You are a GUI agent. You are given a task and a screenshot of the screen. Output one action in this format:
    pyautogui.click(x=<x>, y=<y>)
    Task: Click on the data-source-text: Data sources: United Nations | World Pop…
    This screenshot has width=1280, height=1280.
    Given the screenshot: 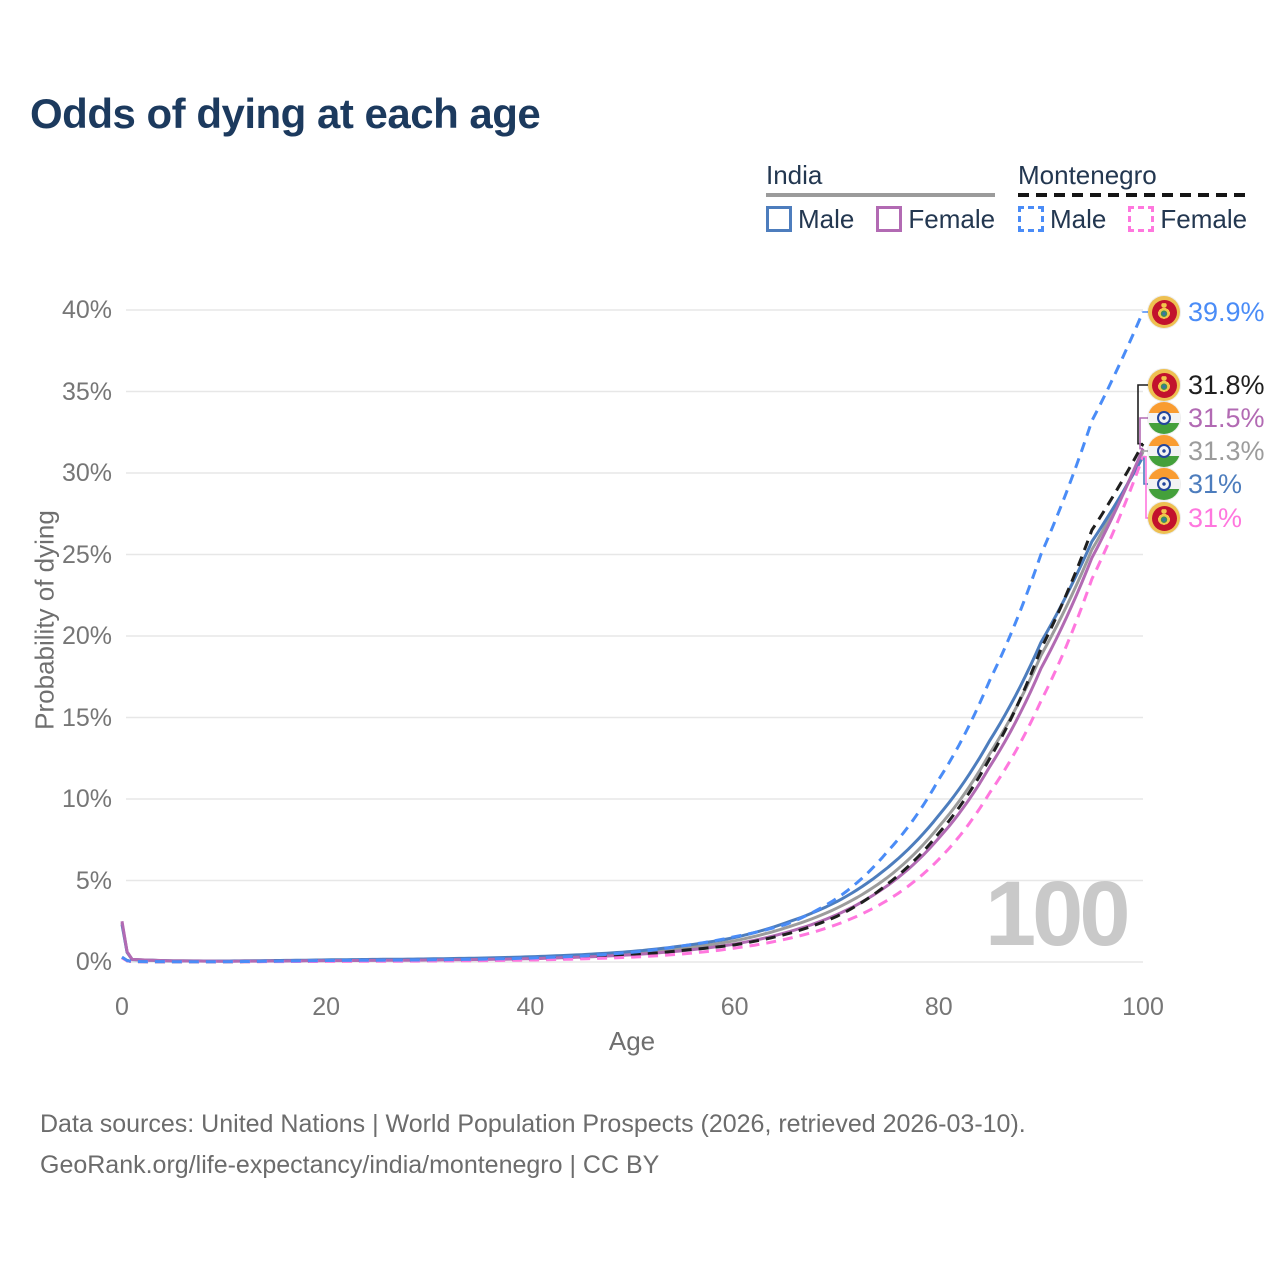 What is the action you would take?
    pyautogui.click(x=533, y=1124)
    